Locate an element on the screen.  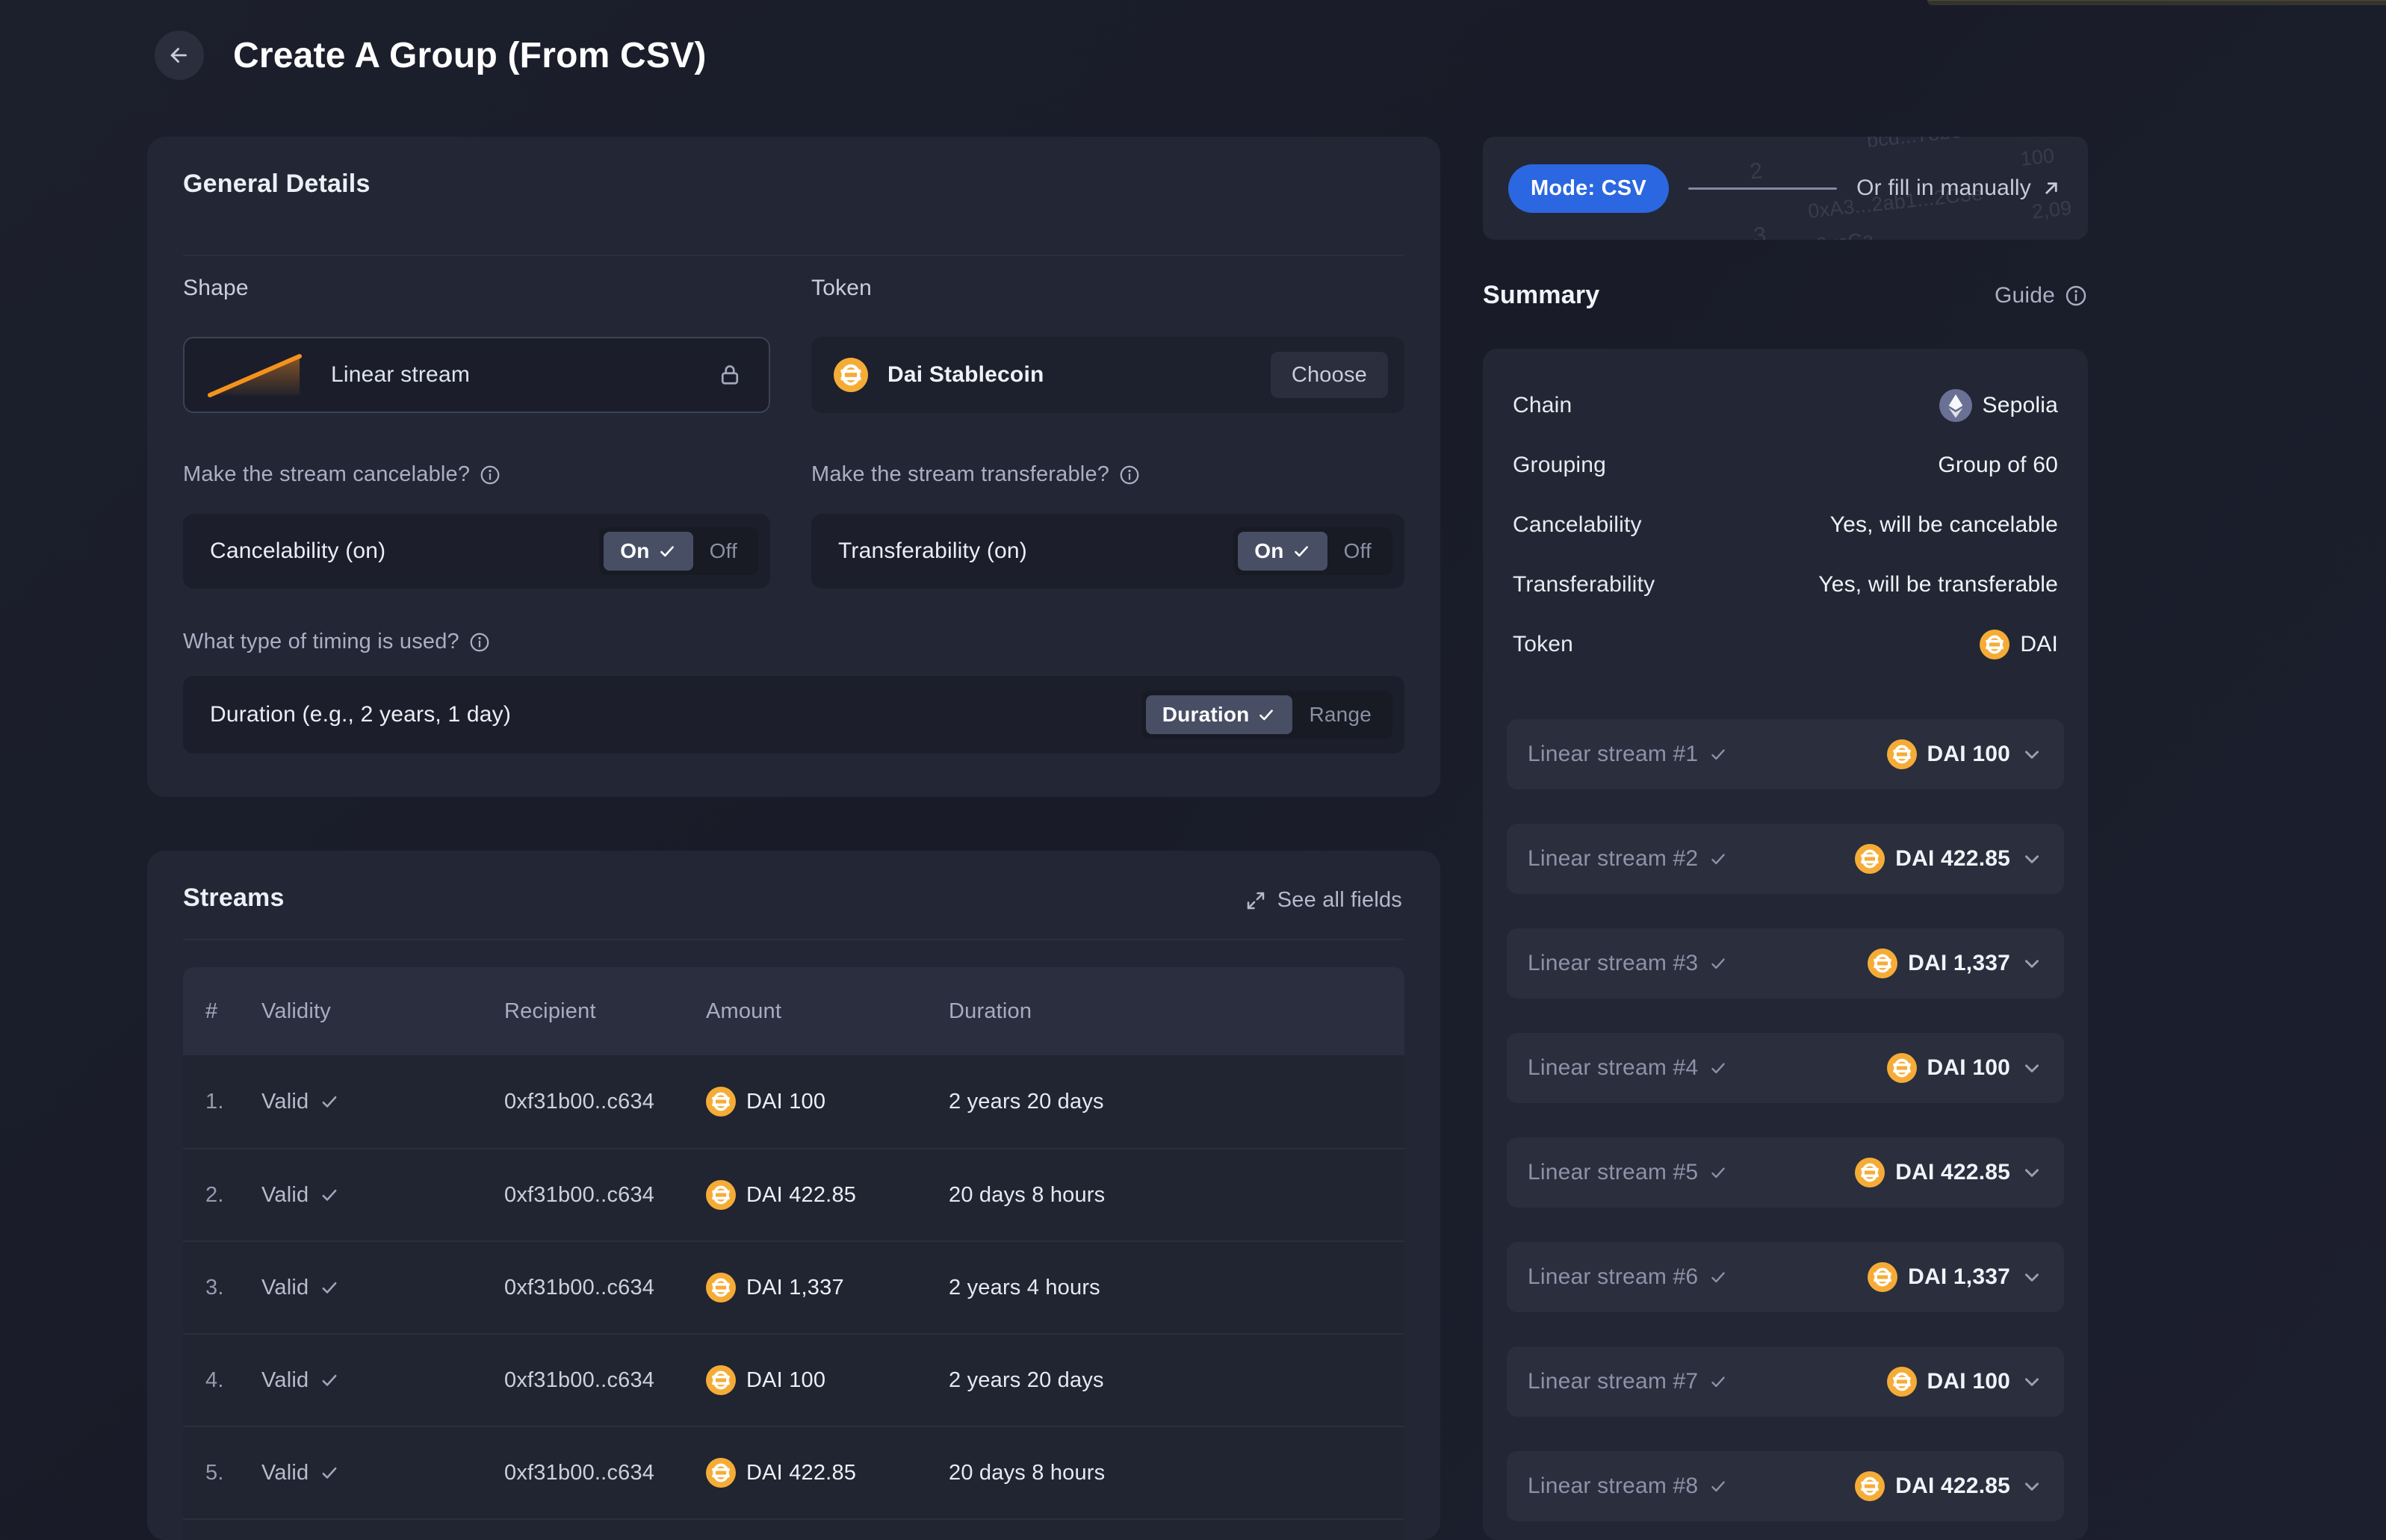
col-index: # is located at coordinates (211, 1011).